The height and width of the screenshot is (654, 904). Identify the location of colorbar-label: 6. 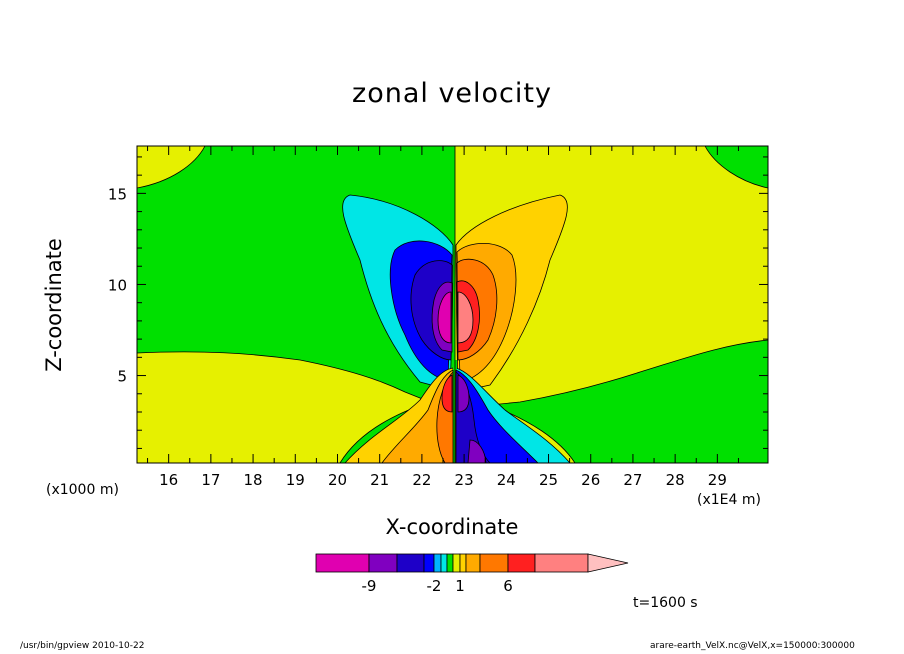
(508, 586).